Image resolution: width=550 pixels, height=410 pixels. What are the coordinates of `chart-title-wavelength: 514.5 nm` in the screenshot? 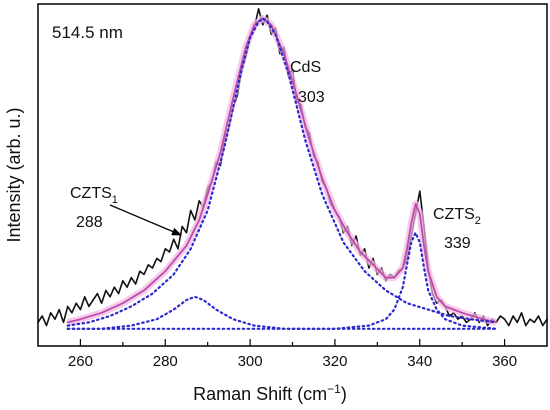 It's located at (87, 32).